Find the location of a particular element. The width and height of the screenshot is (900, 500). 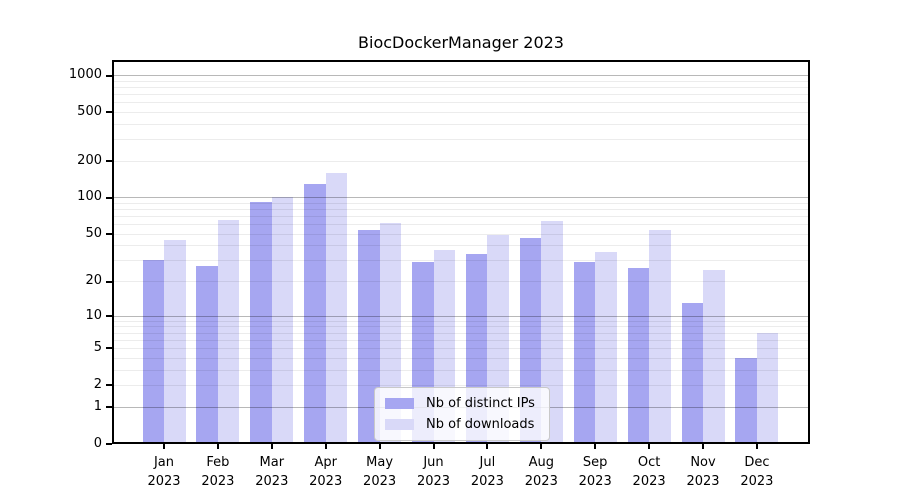

y-tick-label: 500 is located at coordinates (89, 111).